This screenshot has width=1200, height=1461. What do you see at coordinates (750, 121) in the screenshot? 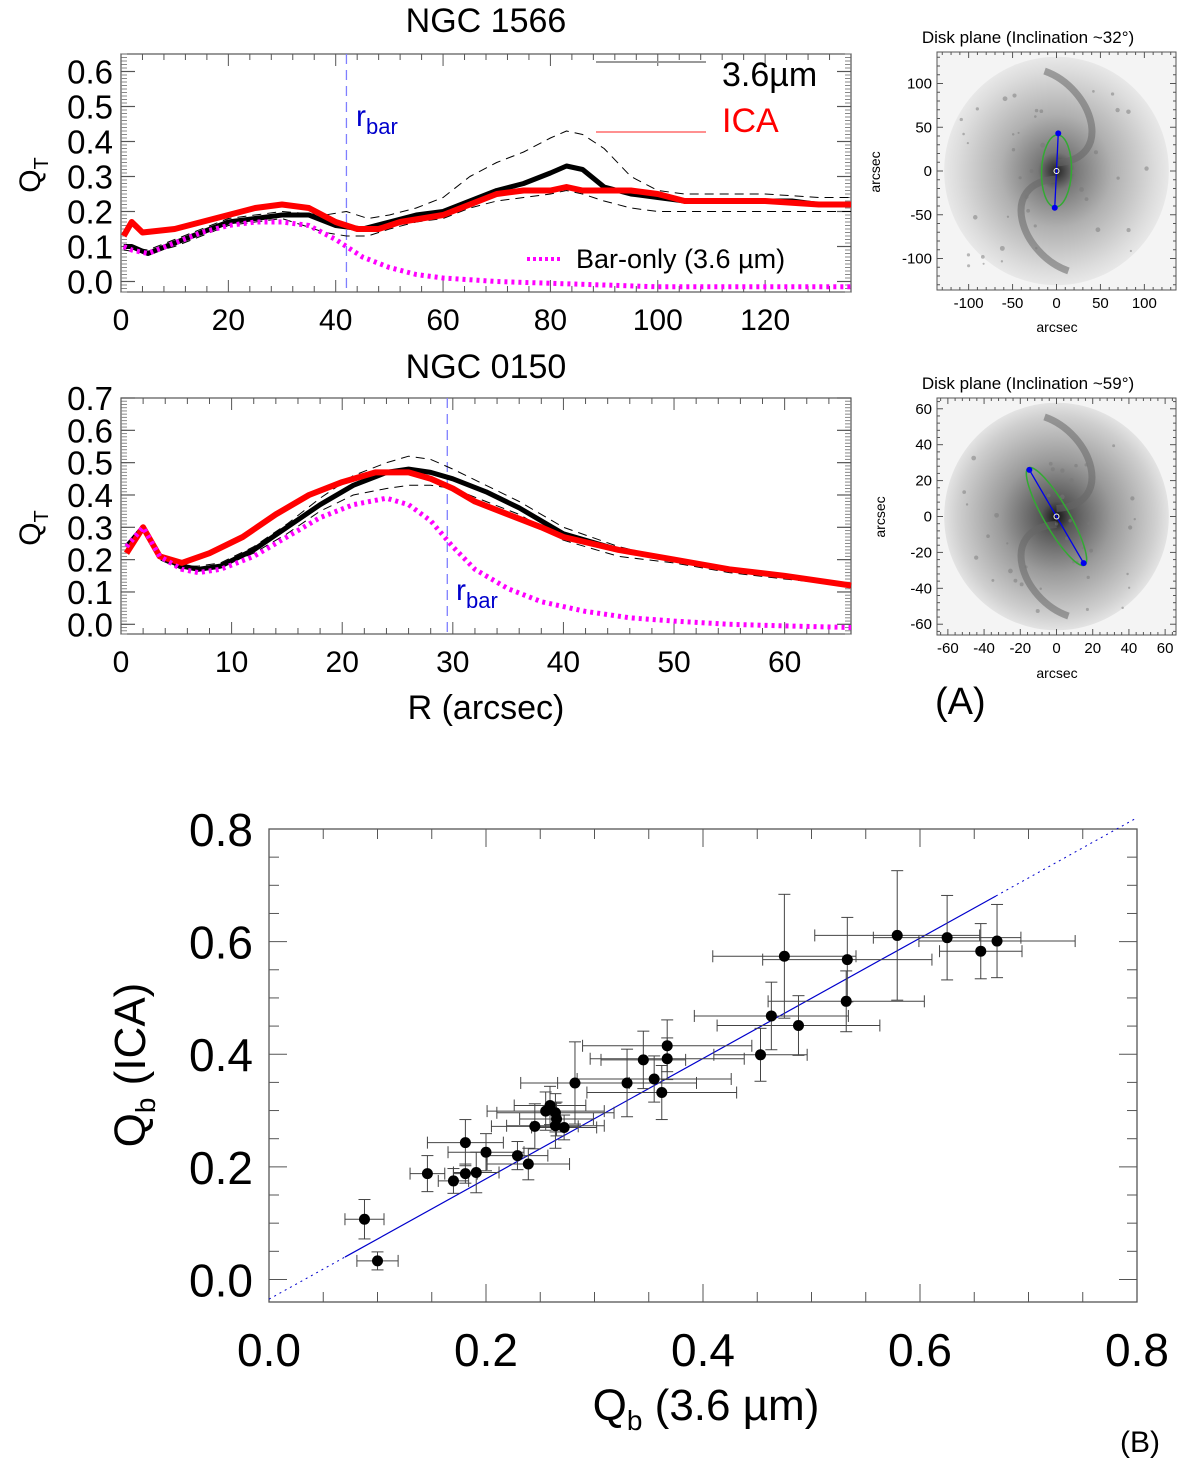
I see `legend-label-ica: ICA` at bounding box center [750, 121].